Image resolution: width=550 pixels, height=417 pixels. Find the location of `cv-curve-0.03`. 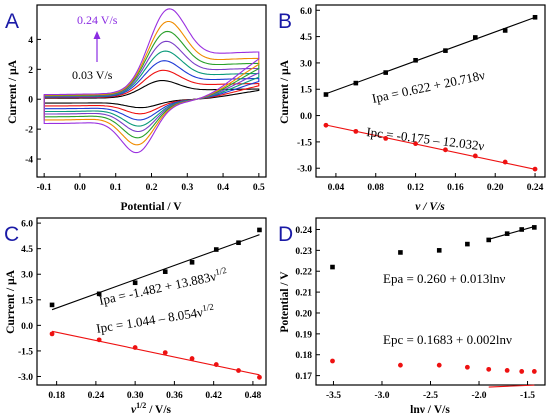

cv-curve-0.03 is located at coordinates (151, 94).